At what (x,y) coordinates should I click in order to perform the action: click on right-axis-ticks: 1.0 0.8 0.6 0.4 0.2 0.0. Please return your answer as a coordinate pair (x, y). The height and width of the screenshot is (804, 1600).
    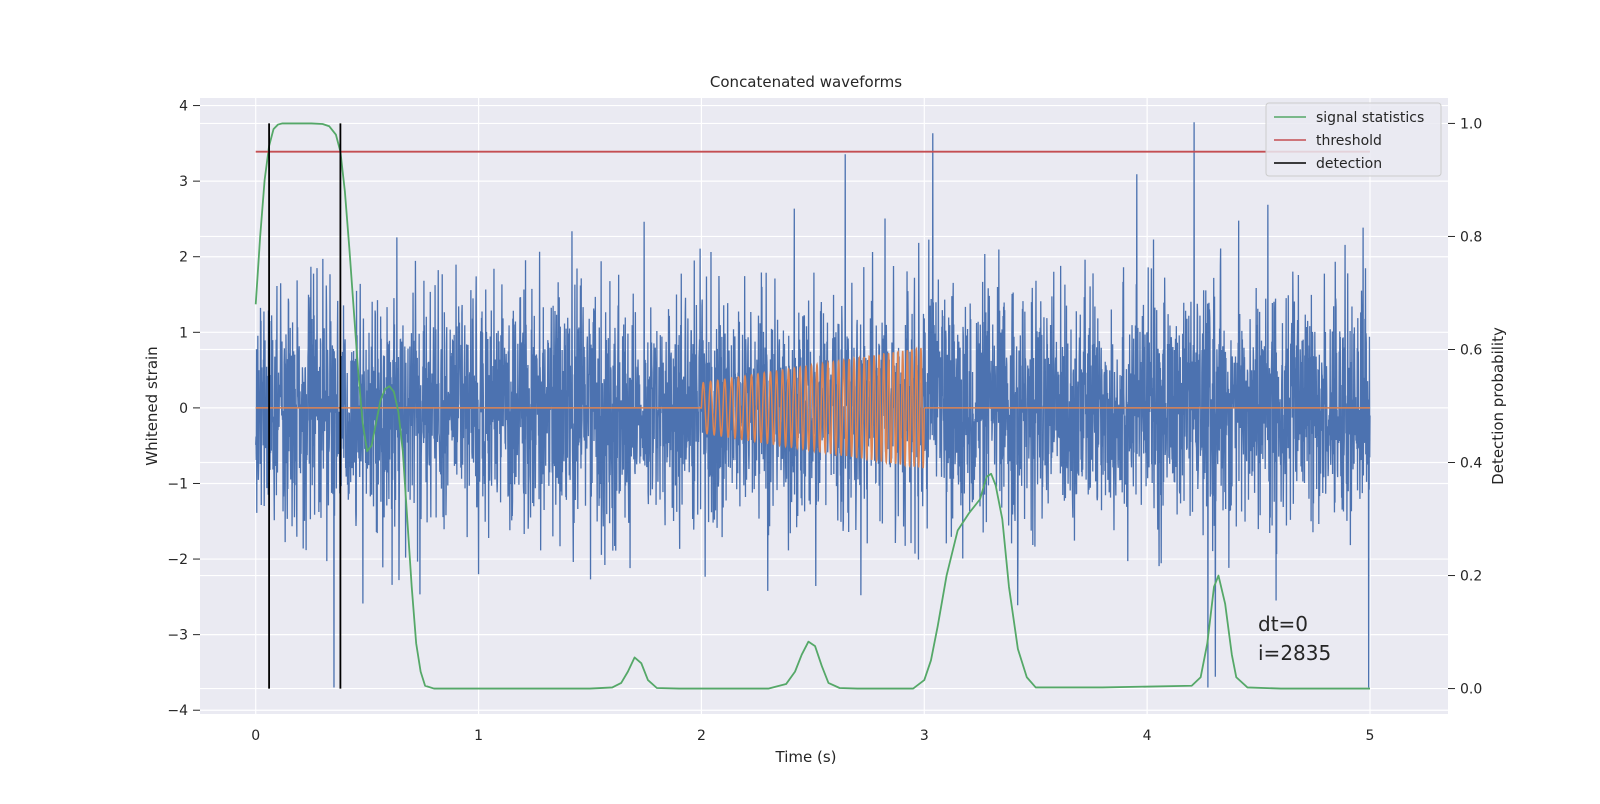
    Looking at the image, I should click on (1465, 407).